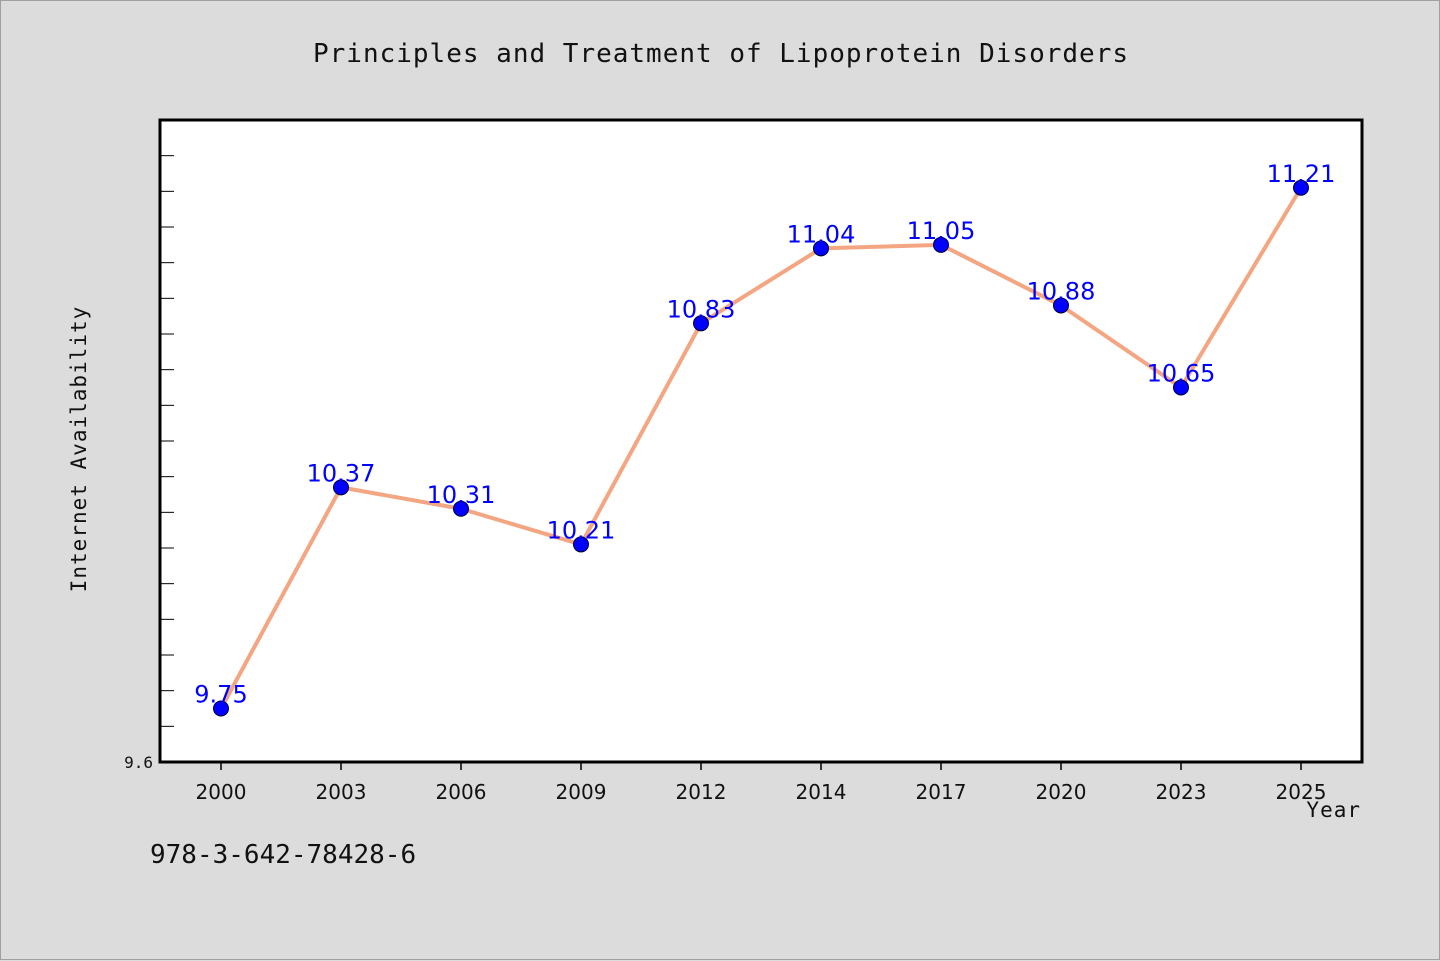  What do you see at coordinates (341, 473) in the screenshot?
I see `data-label: 10.37` at bounding box center [341, 473].